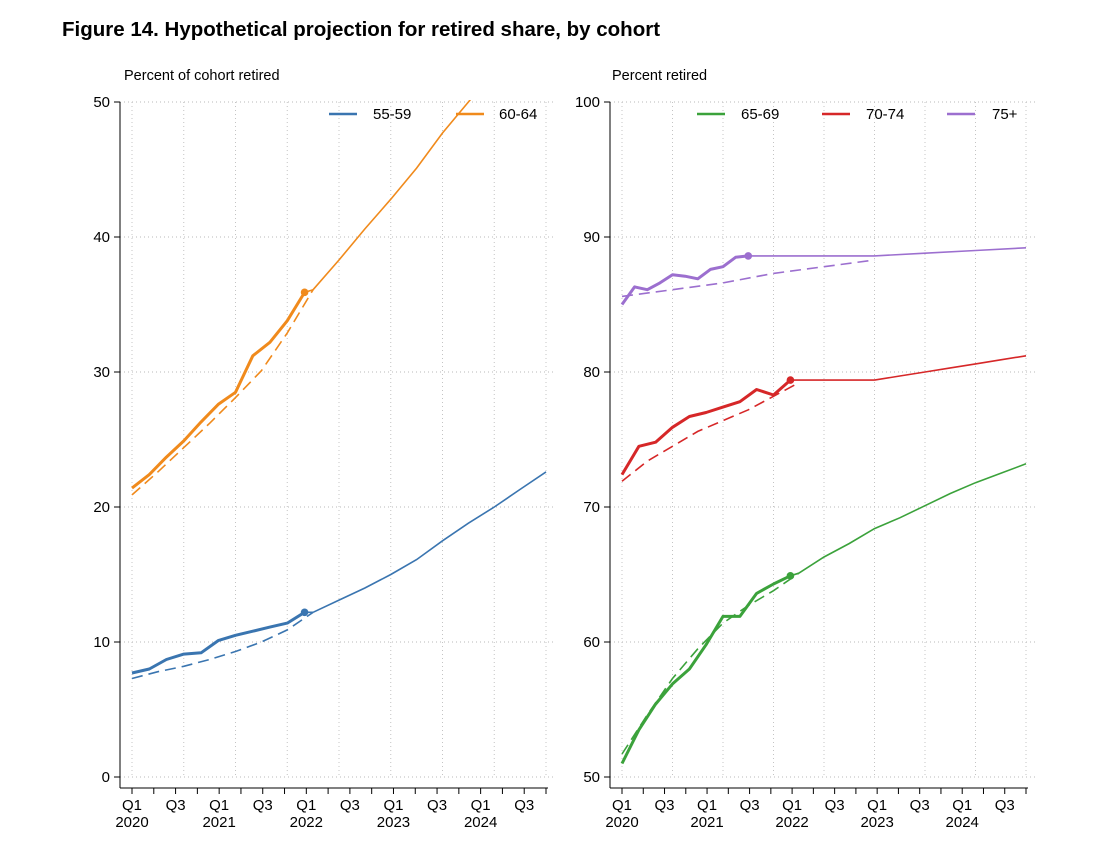 This screenshot has width=1103, height=843. Describe the element at coordinates (591, 237) in the screenshot. I see `y-tick-label: 90` at that location.